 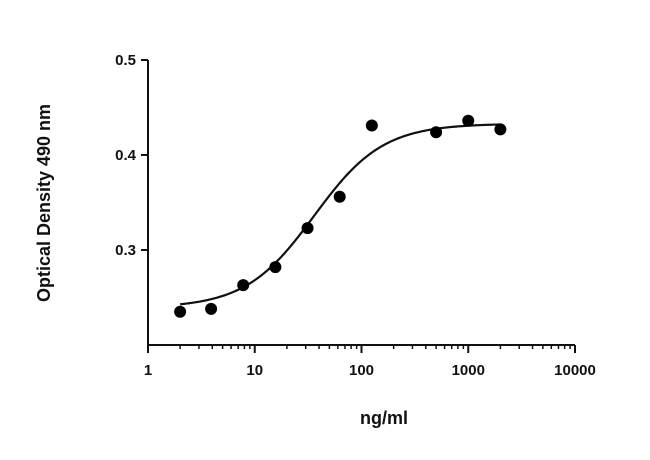 I want to click on x-axis-title: ng/ml, so click(x=384, y=418).